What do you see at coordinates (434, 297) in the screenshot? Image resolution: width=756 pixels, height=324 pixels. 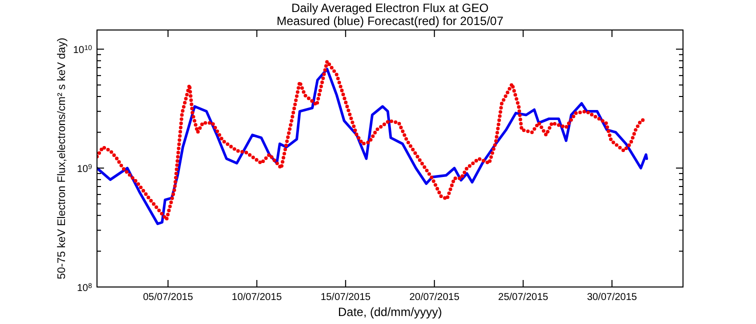 I see `x-tick-label: 20/07/2015` at bounding box center [434, 297].